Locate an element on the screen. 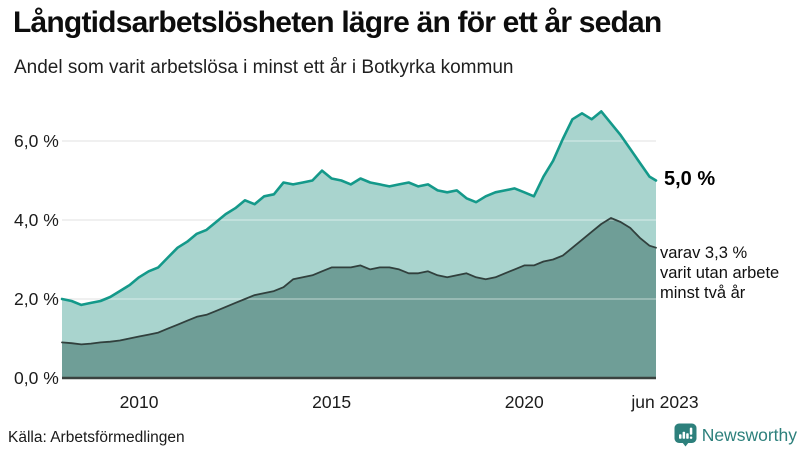  x-tick-label: 2020 is located at coordinates (524, 402).